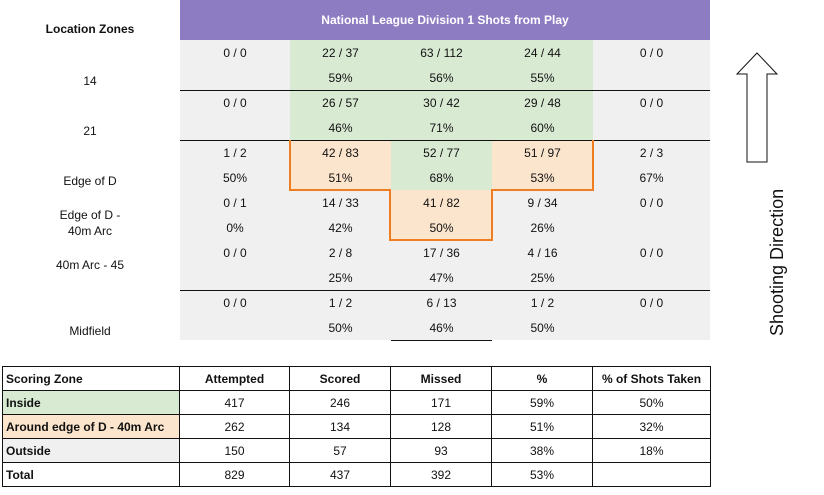  I want to click on row-label-edge-40m: Edge of D - 40m Arc, so click(90, 223).